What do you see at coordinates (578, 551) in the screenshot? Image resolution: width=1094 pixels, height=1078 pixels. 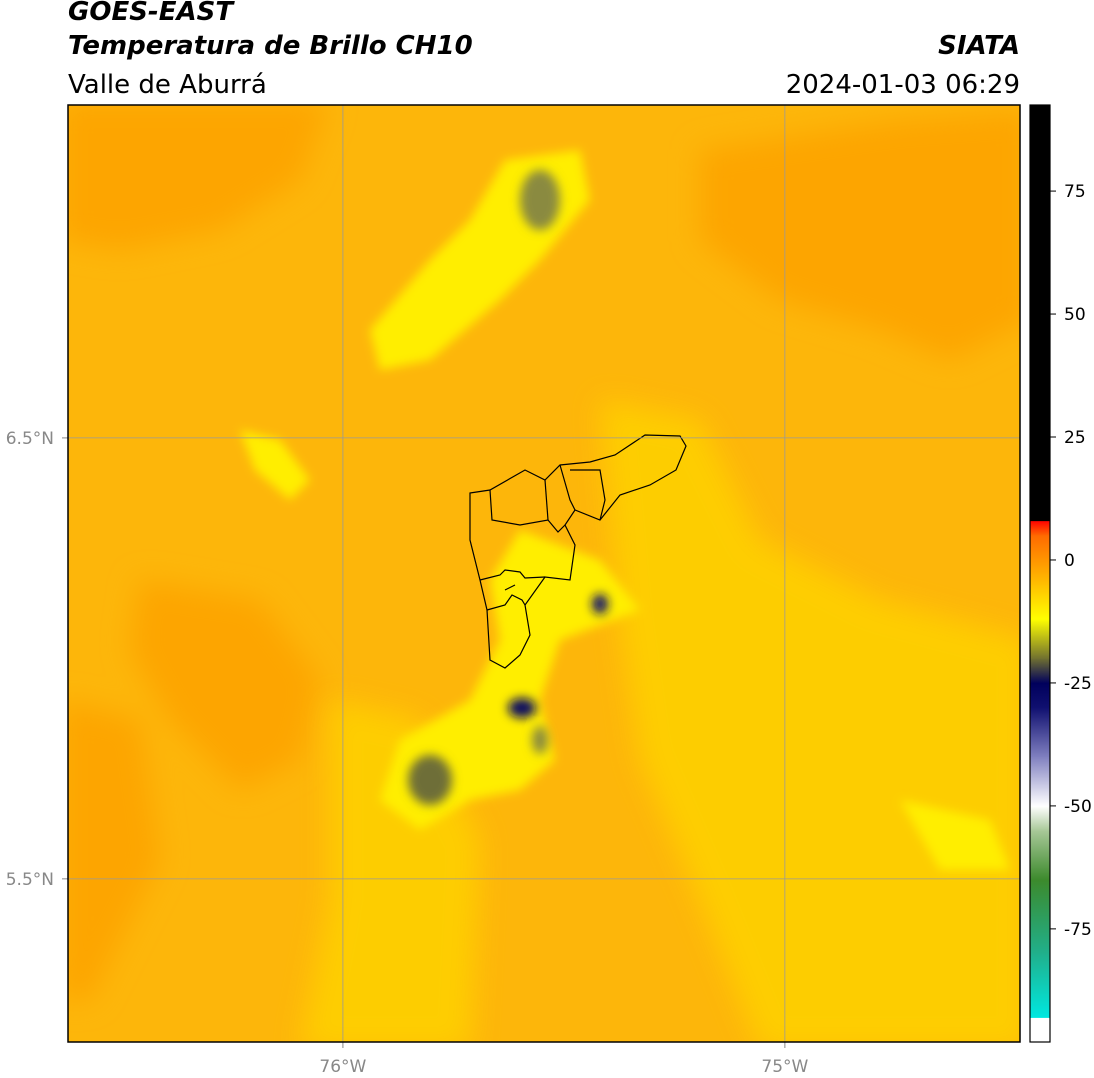 I see `municipality-borders` at bounding box center [578, 551].